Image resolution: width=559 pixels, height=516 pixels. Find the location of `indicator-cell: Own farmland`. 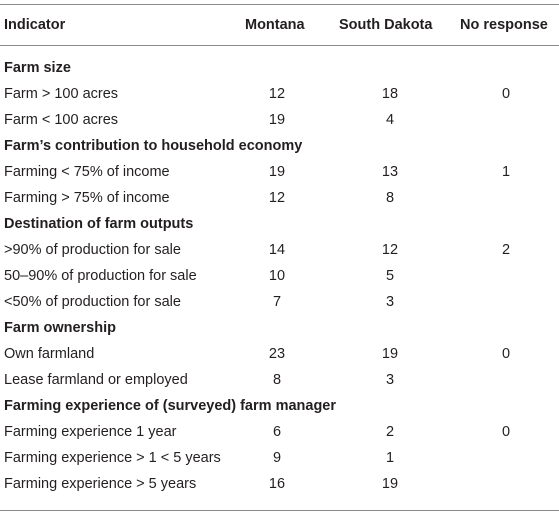

indicator-cell: Own farmland is located at coordinates (49, 354).